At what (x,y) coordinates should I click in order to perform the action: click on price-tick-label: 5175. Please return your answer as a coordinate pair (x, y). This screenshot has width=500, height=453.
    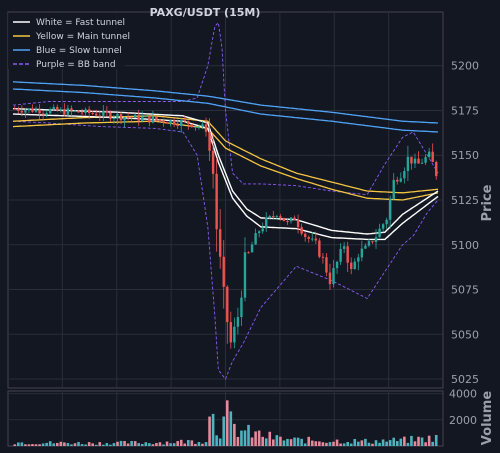
    Looking at the image, I should click on (465, 110).